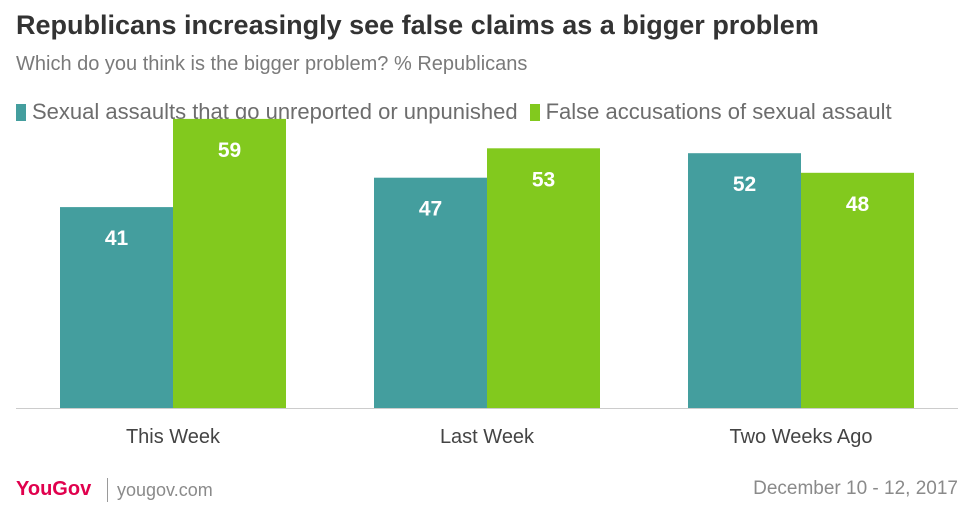 The height and width of the screenshot is (509, 974). What do you see at coordinates (543, 179) in the screenshot?
I see `value-label-series-2-1: 53` at bounding box center [543, 179].